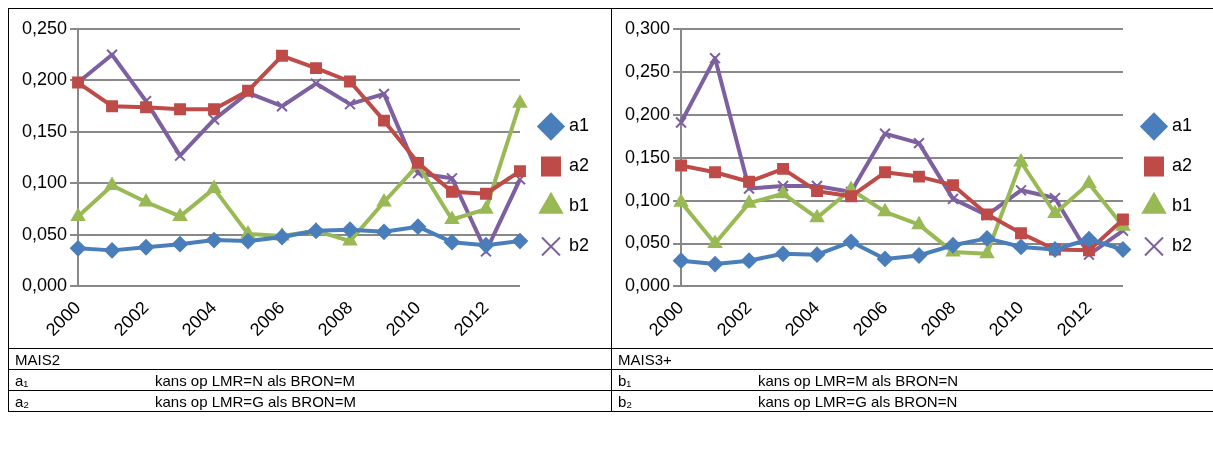 Image resolution: width=1213 pixels, height=475 pixels. Describe the element at coordinates (648, 27) in the screenshot. I see `y-tick-label: 0,300` at that location.